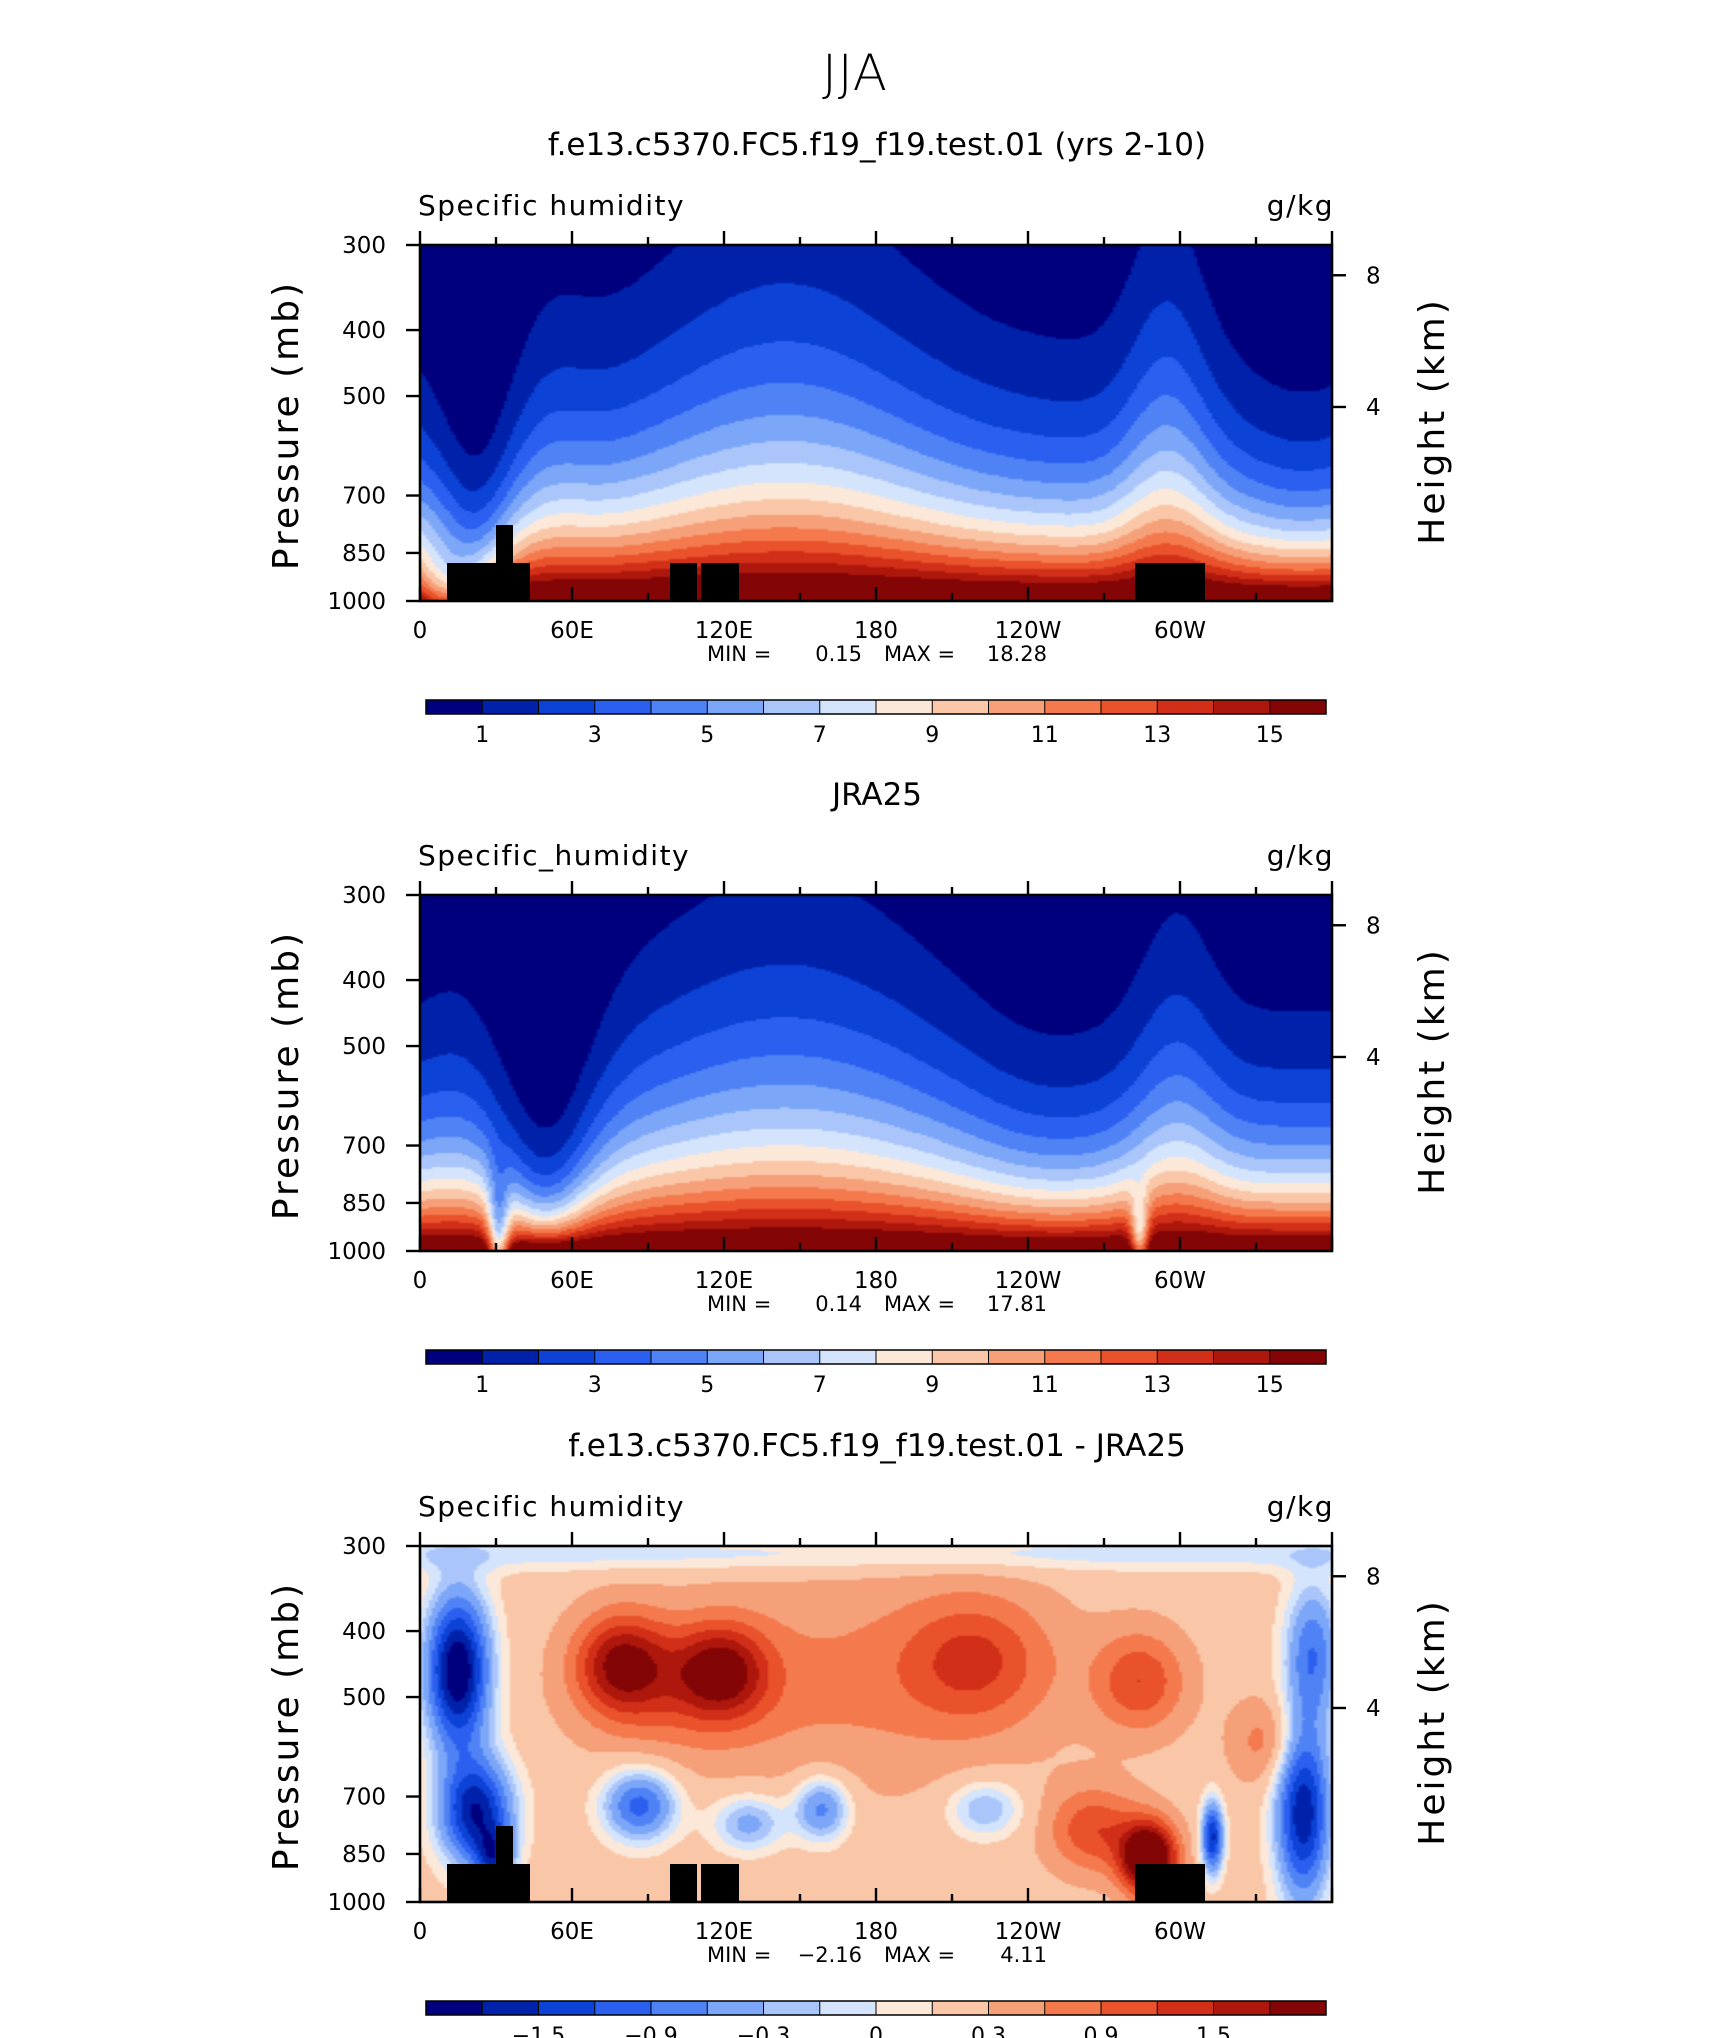  Describe the element at coordinates (1017, 1304) in the screenshot. I see `max-value: 17.81` at that location.